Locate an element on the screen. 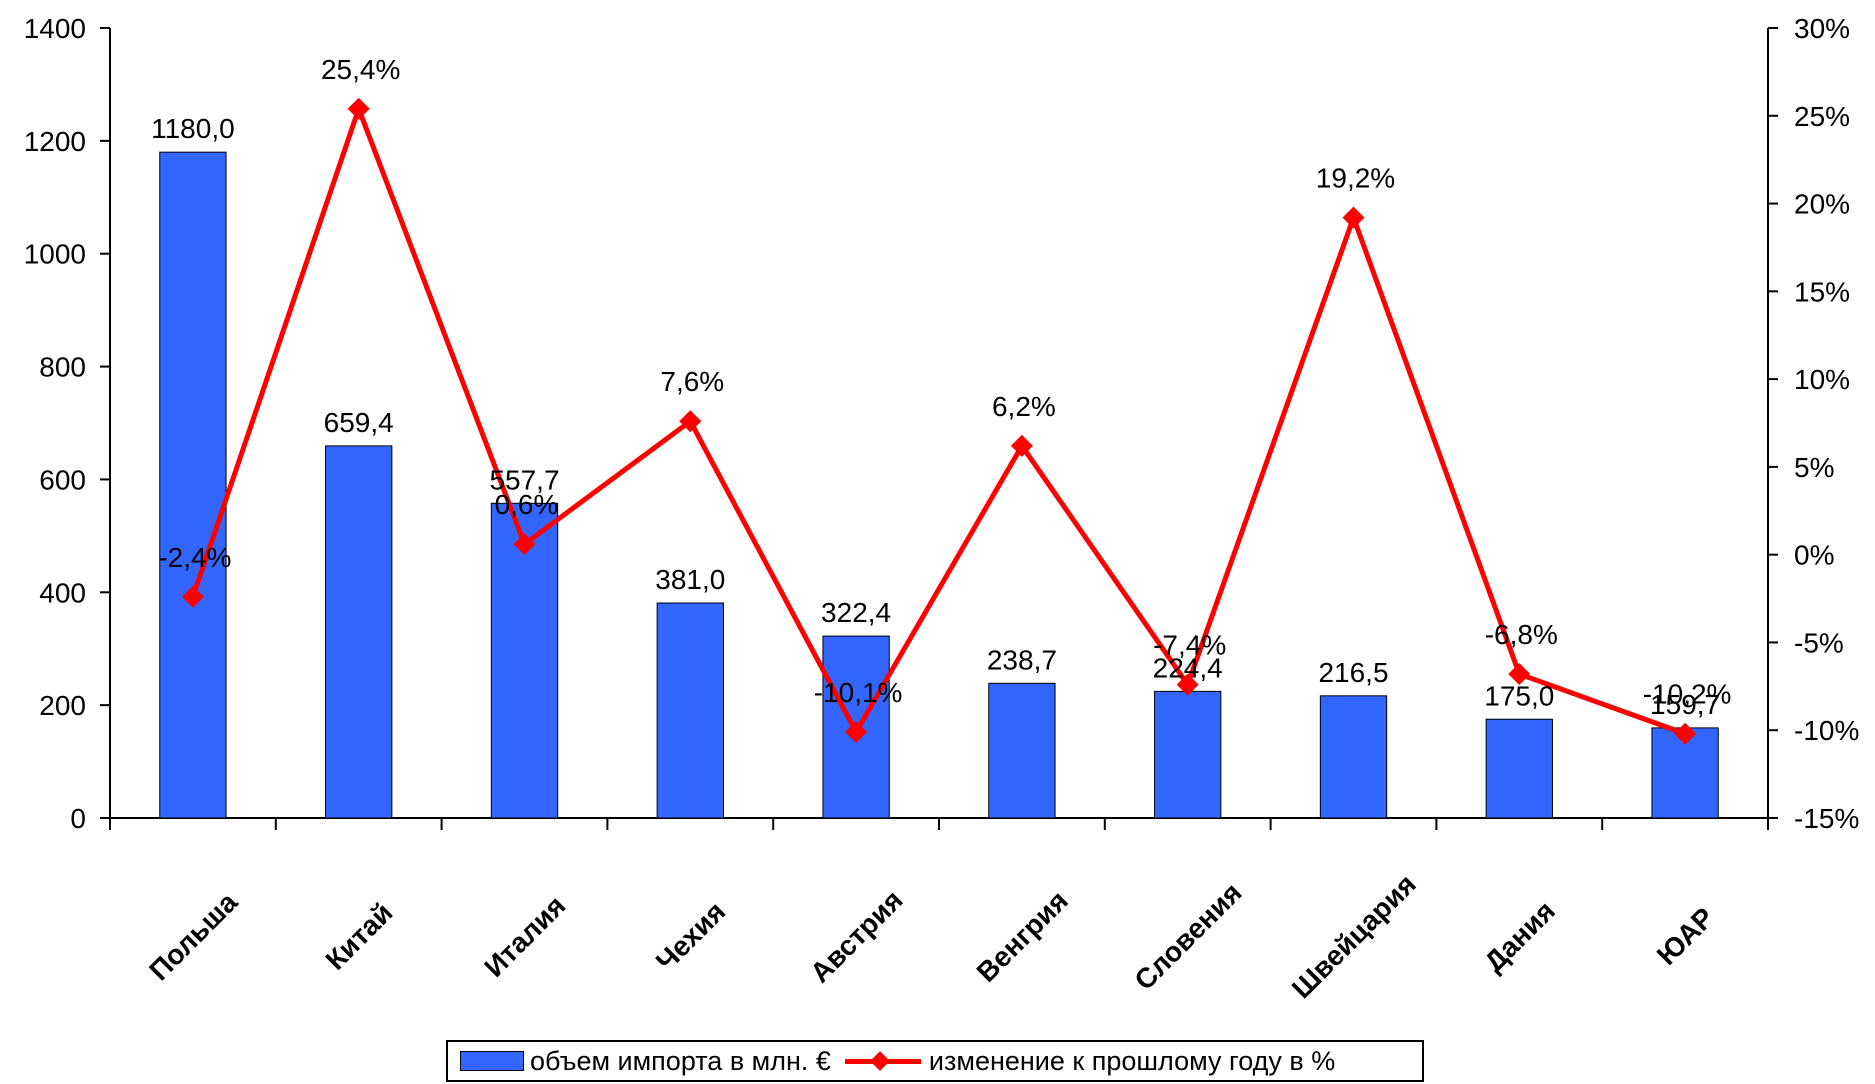 The height and width of the screenshot is (1084, 1875). bar-data-label: 1180,0 is located at coordinates (193, 128).